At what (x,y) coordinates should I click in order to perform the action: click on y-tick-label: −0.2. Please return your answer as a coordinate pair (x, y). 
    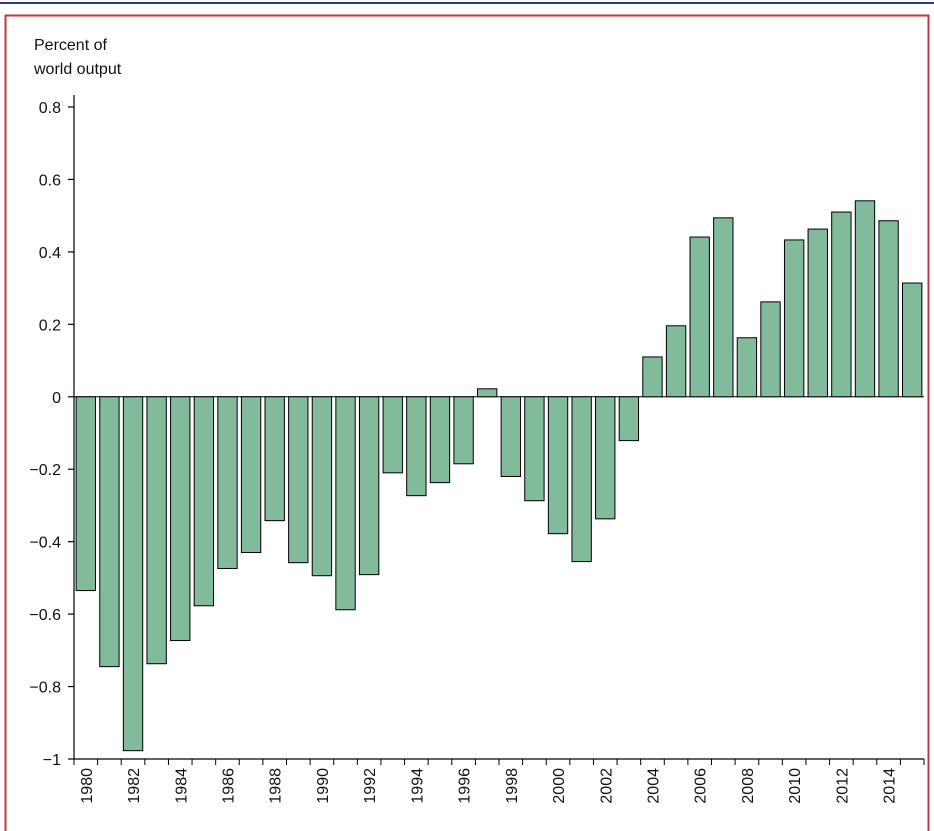
    Looking at the image, I should click on (45, 470).